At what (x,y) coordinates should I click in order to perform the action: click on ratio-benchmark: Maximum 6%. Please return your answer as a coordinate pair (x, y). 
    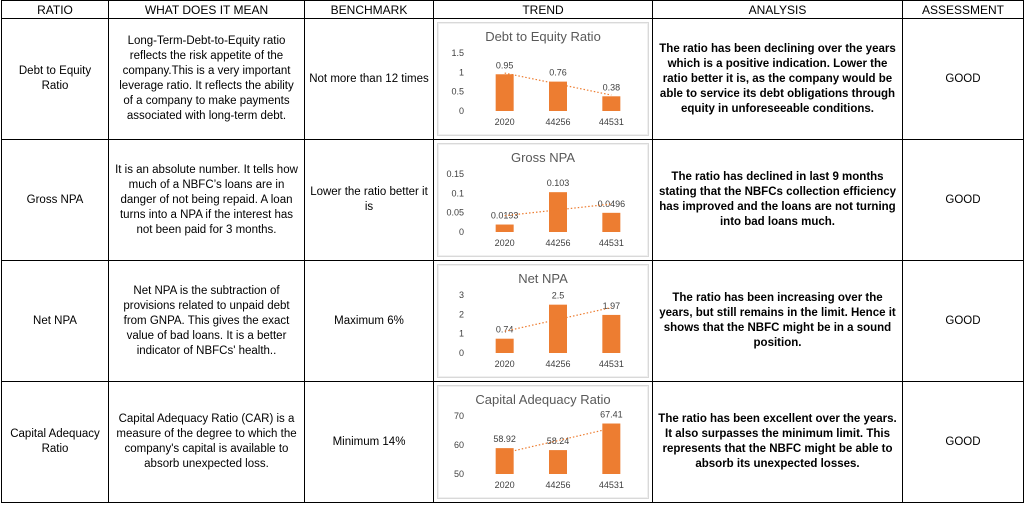
    Looking at the image, I should click on (369, 321).